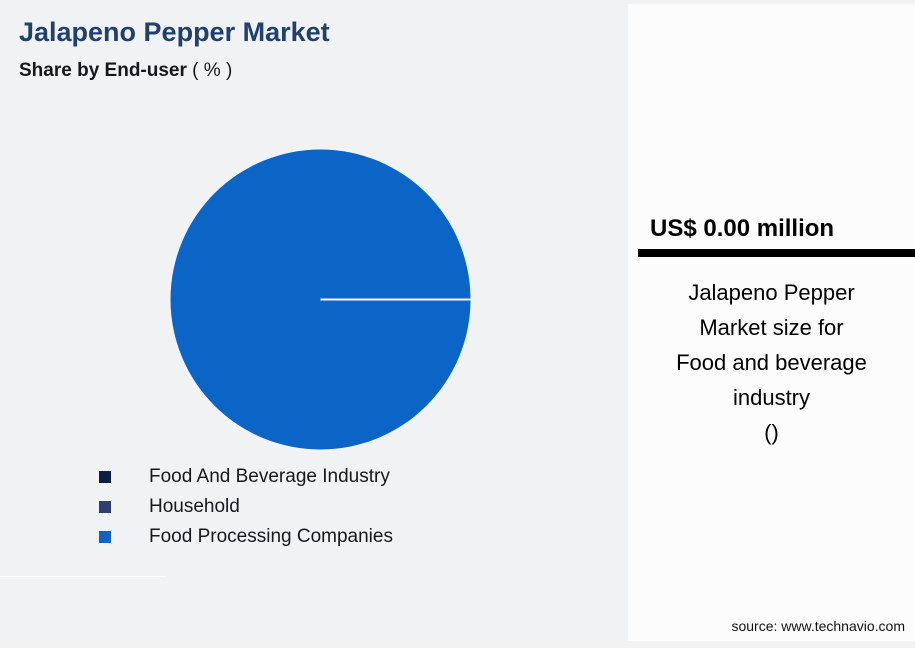 The width and height of the screenshot is (915, 648). Describe the element at coordinates (742, 228) in the screenshot. I see `market-value: US$ 0.00 million` at that location.